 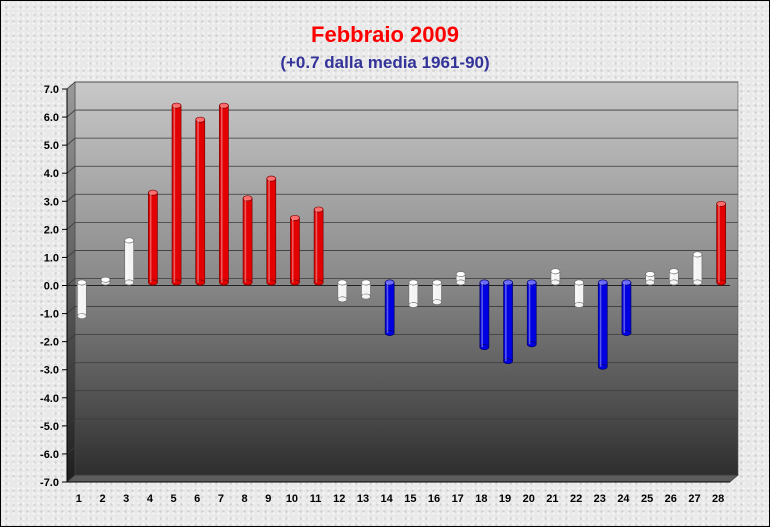 I want to click on x-tick-label: 3, so click(x=126, y=499).